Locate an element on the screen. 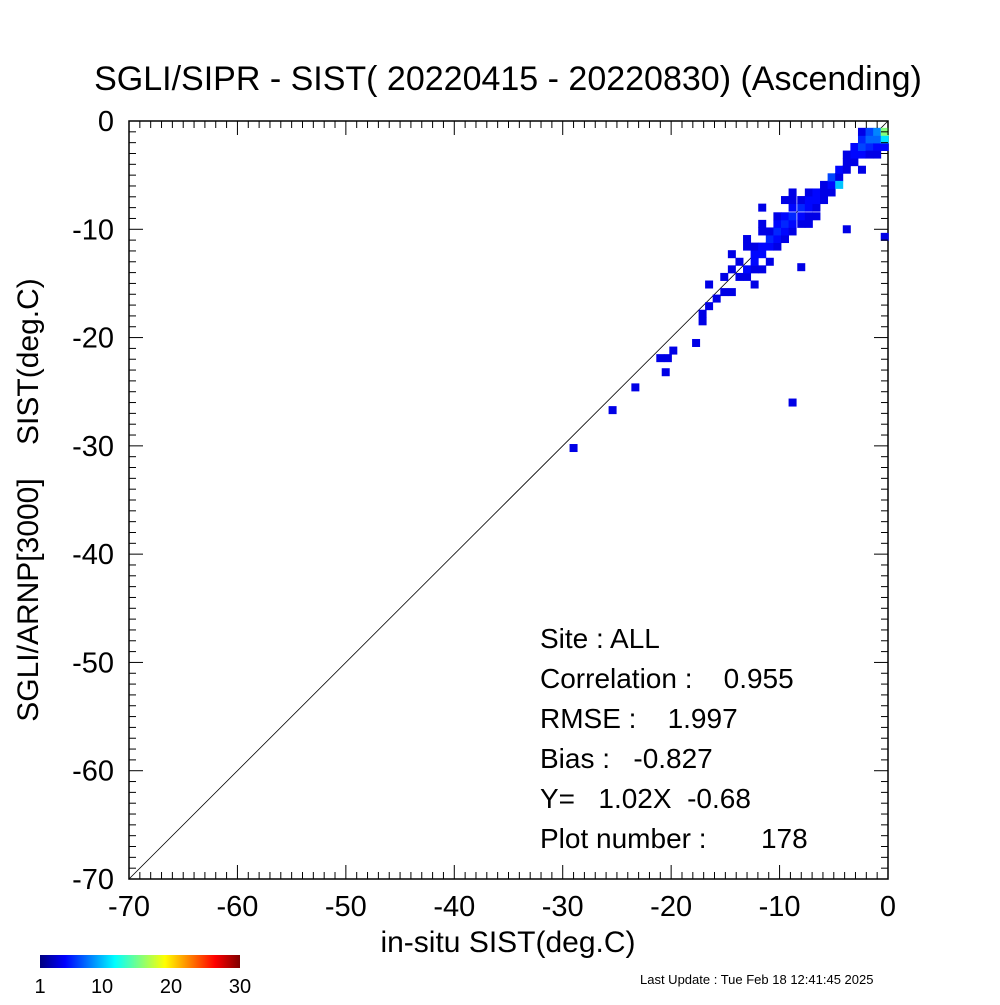 The width and height of the screenshot is (1000, 1005). y-axis-label: SGLI/ARNP[3000] SIST(deg.C) is located at coordinates (28, 500).